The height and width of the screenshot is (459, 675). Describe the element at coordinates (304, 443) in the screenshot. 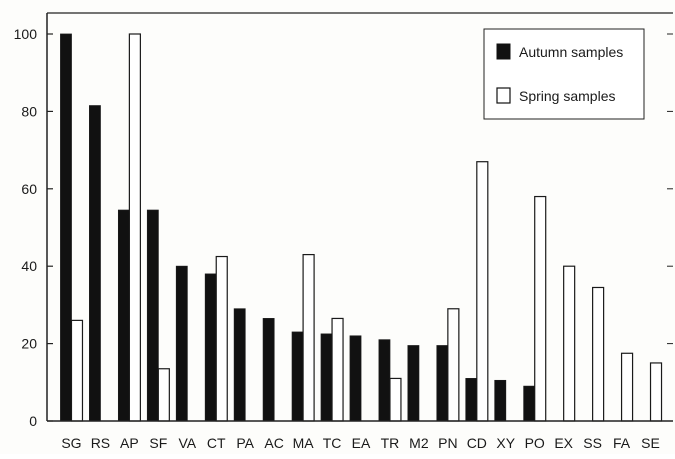

I see `x-tick-label-ma: MA` at that location.